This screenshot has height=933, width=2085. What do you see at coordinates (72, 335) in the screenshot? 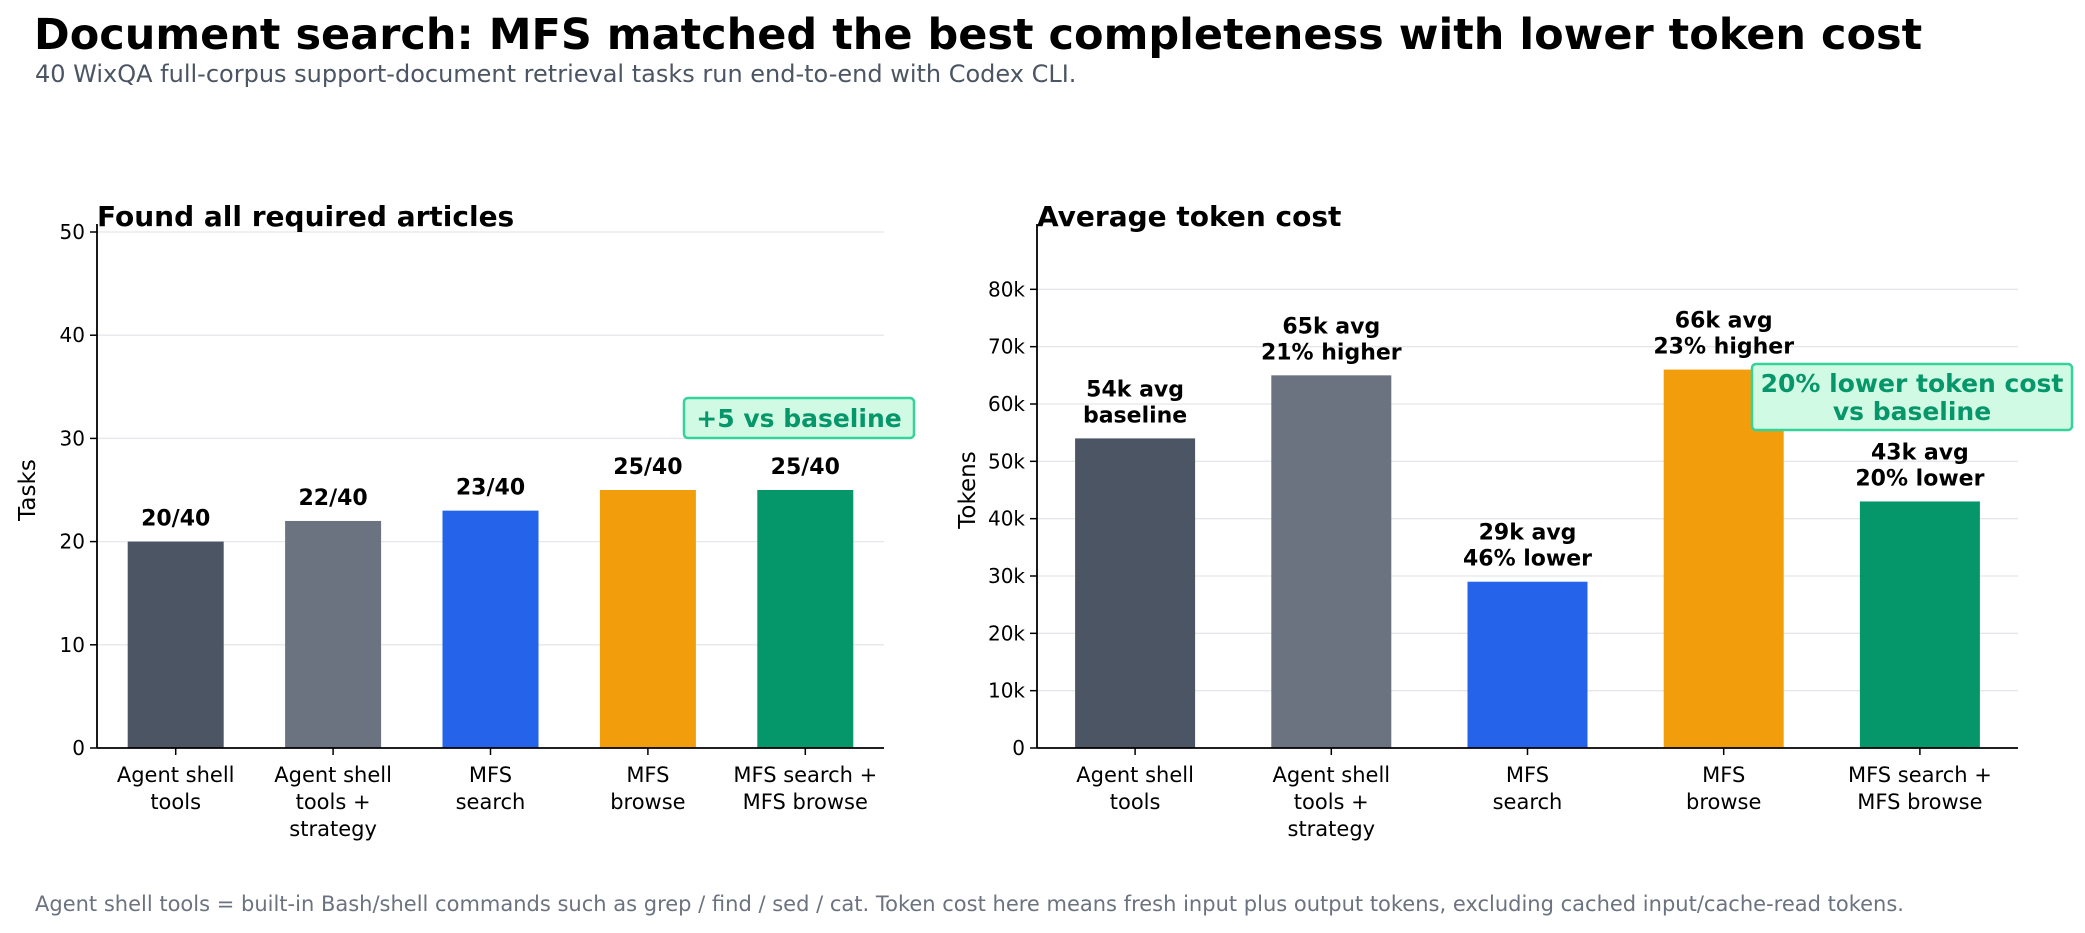
I see `y-tick-label: 40` at bounding box center [72, 335].